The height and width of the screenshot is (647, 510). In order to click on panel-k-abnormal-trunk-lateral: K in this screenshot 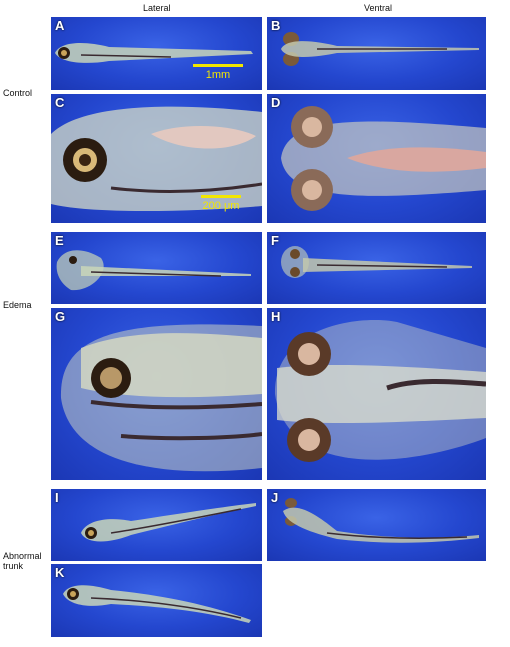, I will do `click(156, 600)`.